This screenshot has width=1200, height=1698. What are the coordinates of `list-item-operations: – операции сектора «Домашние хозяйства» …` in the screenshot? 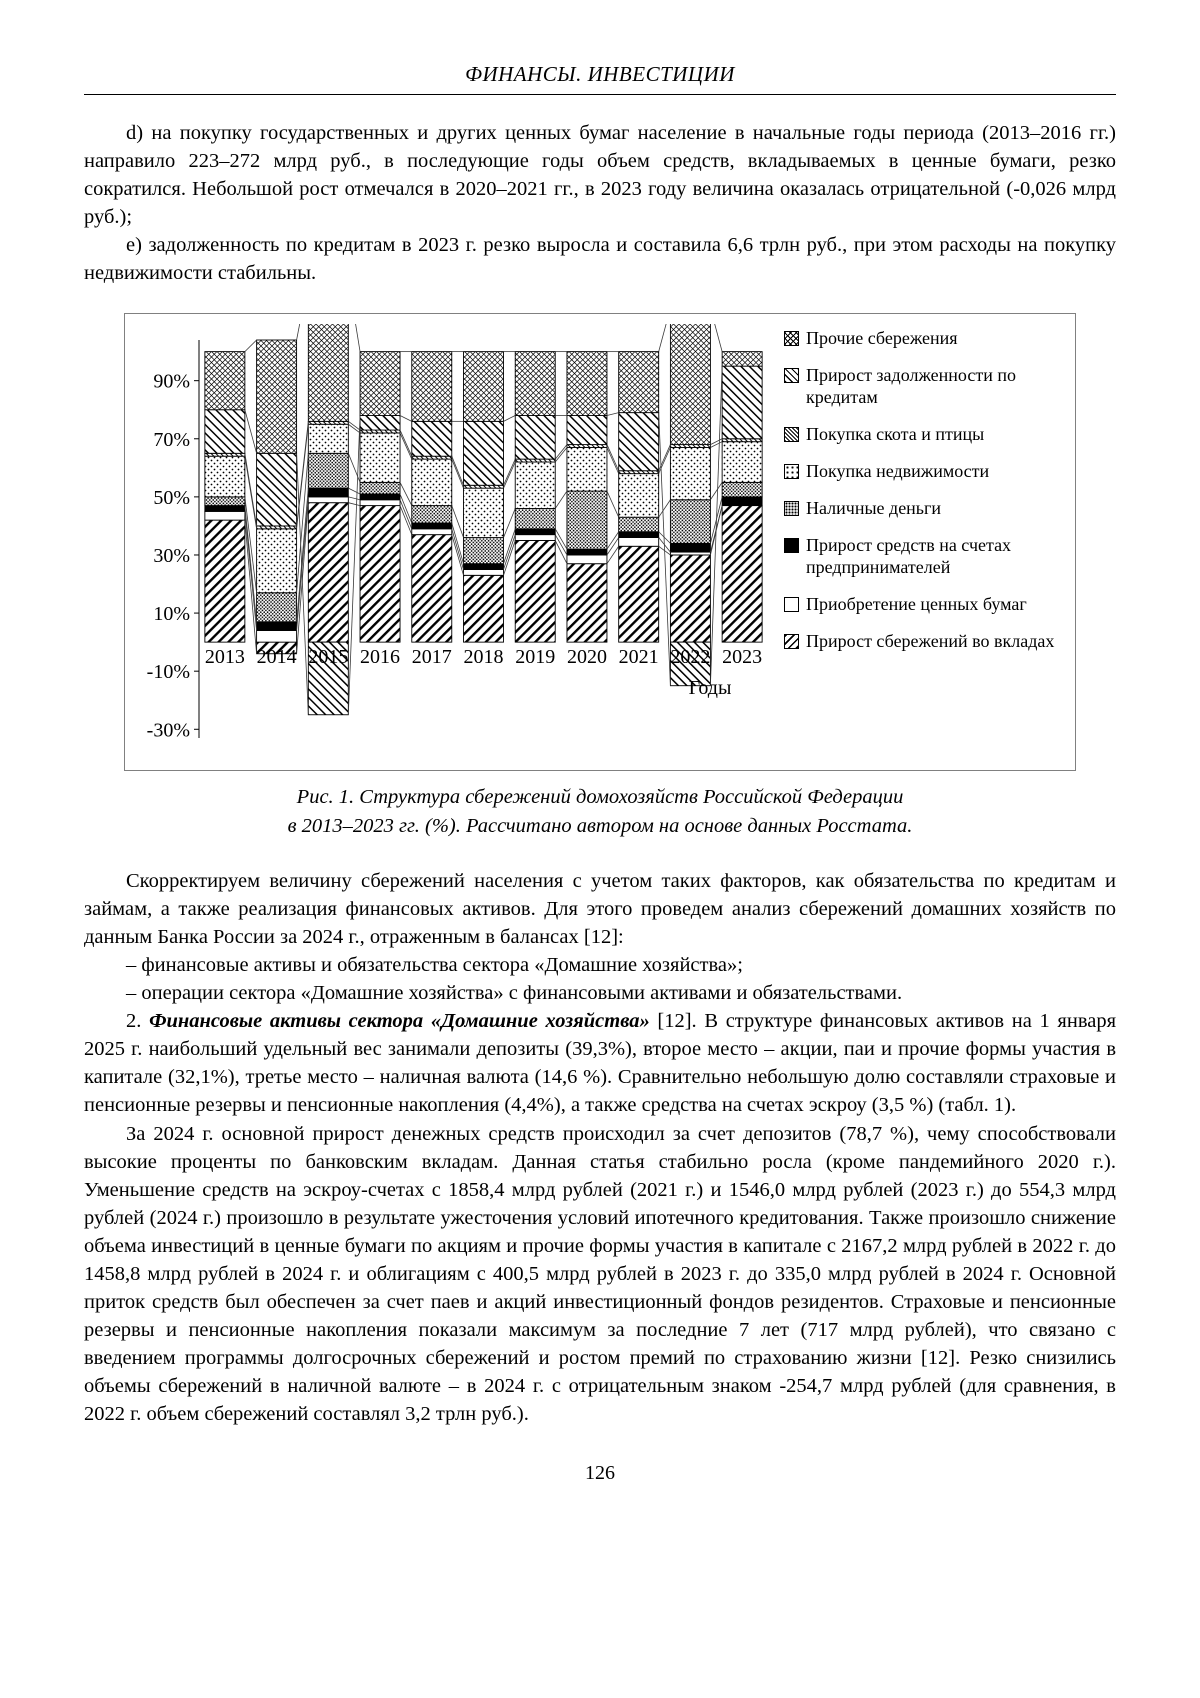 It's located at (514, 993).